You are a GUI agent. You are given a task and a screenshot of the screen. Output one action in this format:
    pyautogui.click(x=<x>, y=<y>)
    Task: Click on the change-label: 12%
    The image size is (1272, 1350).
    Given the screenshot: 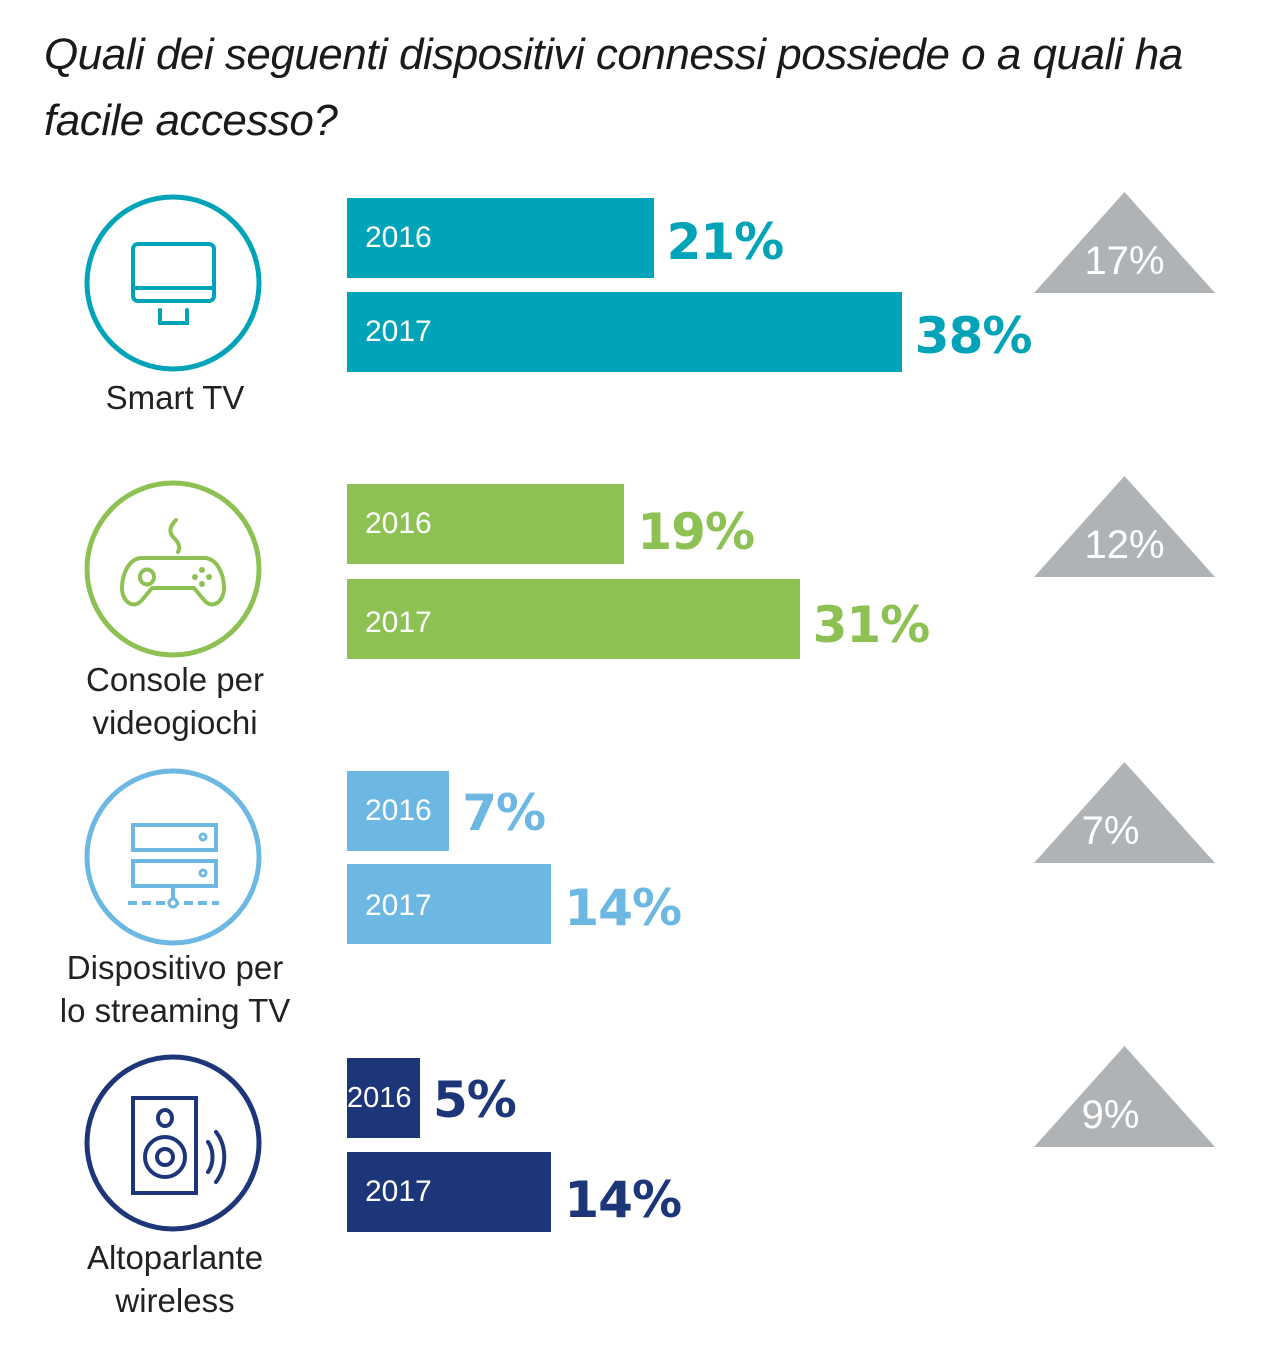 What is the action you would take?
    pyautogui.click(x=1124, y=545)
    